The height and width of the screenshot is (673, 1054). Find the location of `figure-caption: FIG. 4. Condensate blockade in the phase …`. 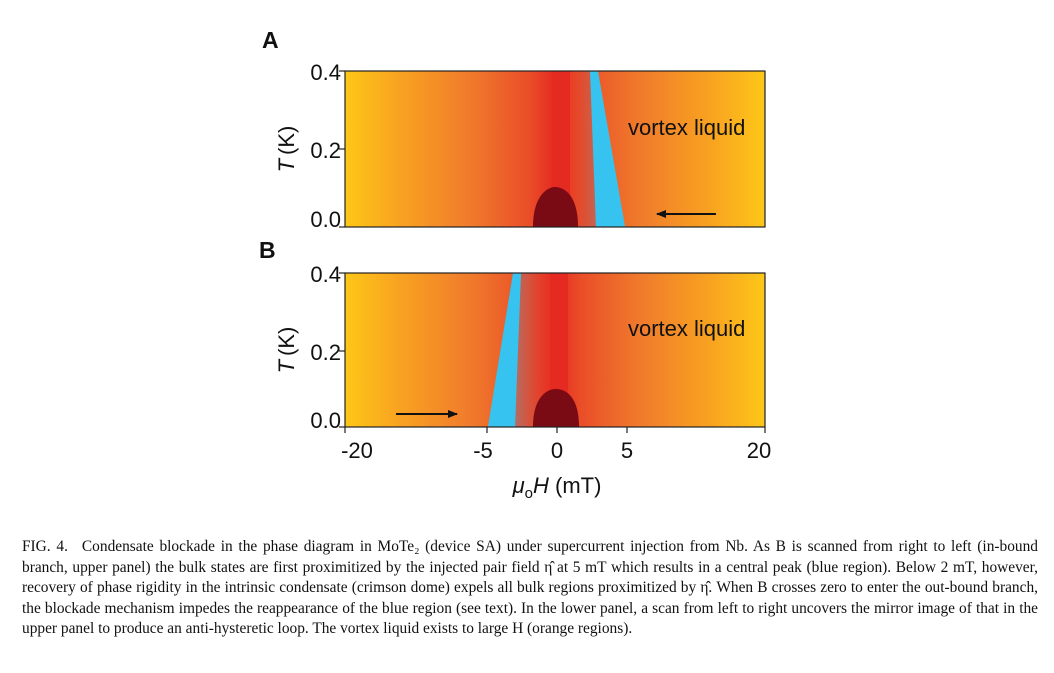

figure-caption: FIG. 4. Condensate blockade in the phase … is located at coordinates (530, 588).